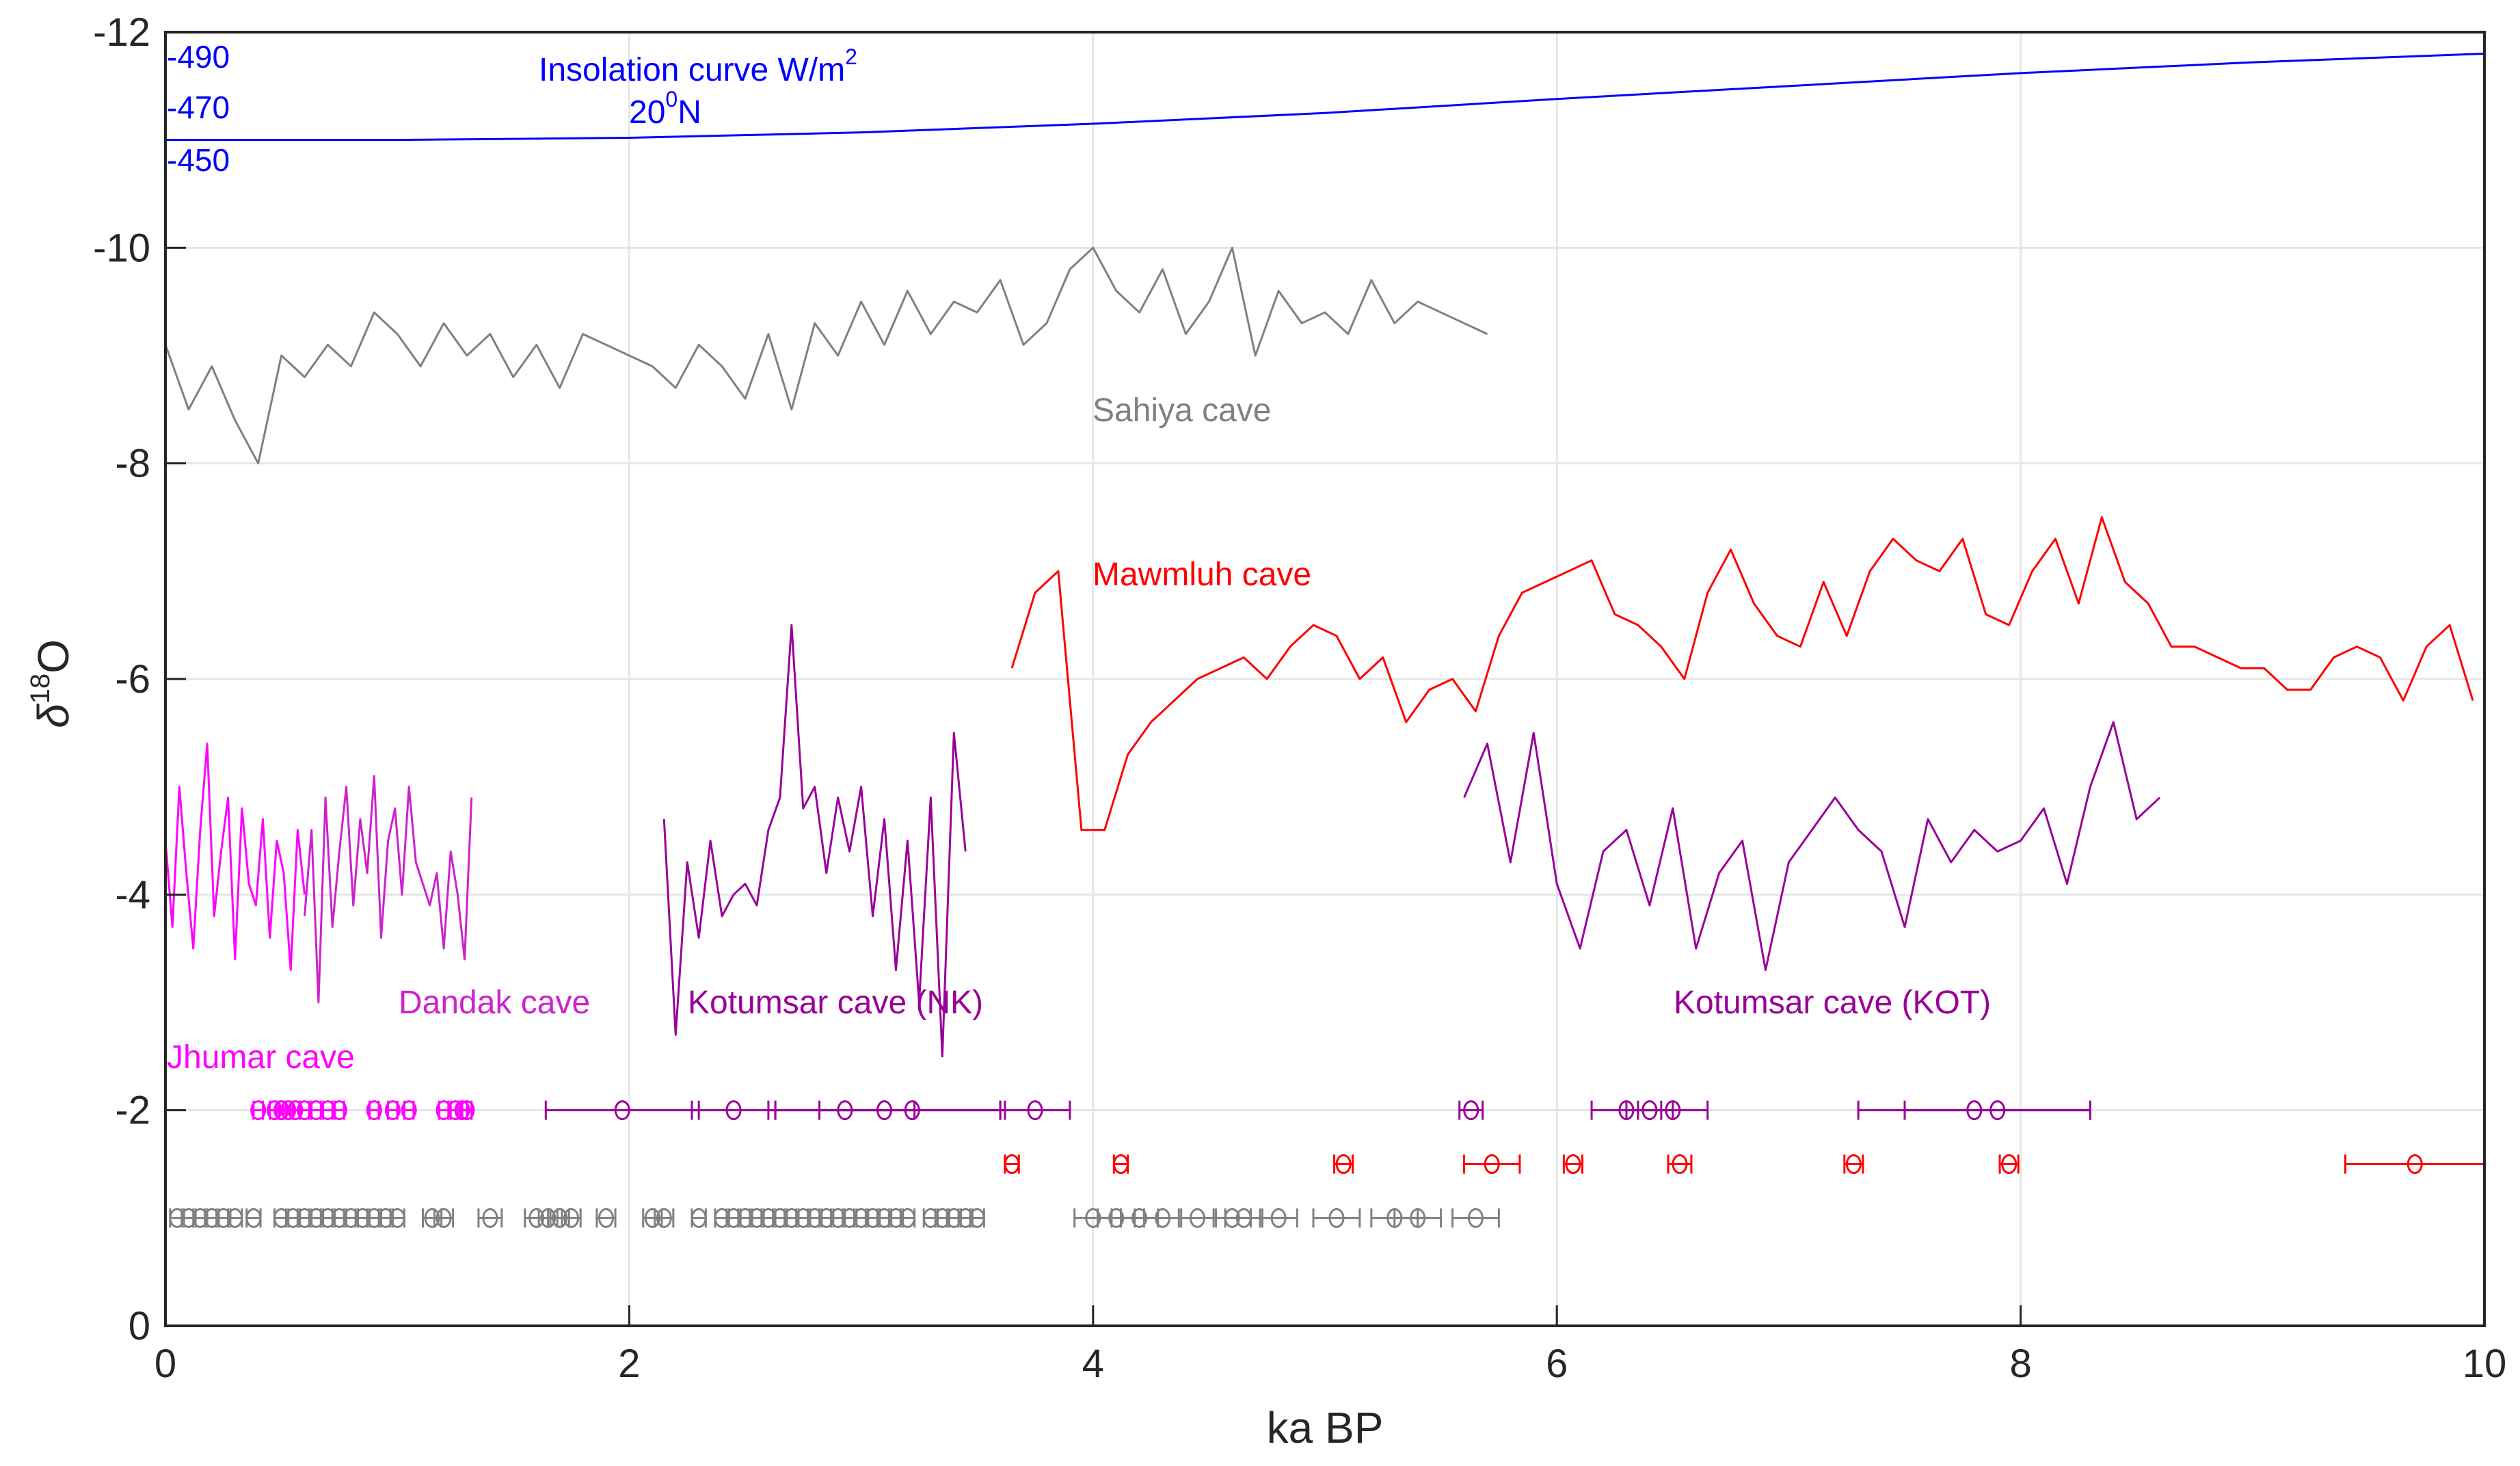 The height and width of the screenshot is (1466, 2520). Describe the element at coordinates (121, 32) in the screenshot. I see `y-tick-label: -12` at that location.